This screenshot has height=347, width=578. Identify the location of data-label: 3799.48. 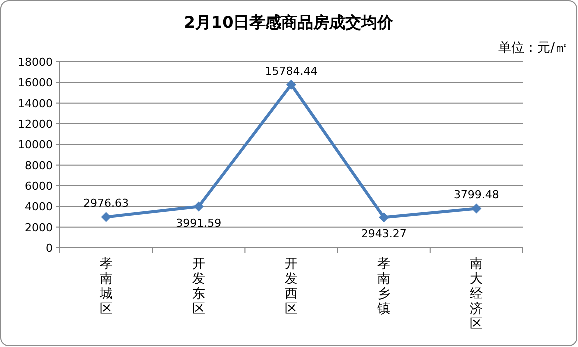
(477, 195).